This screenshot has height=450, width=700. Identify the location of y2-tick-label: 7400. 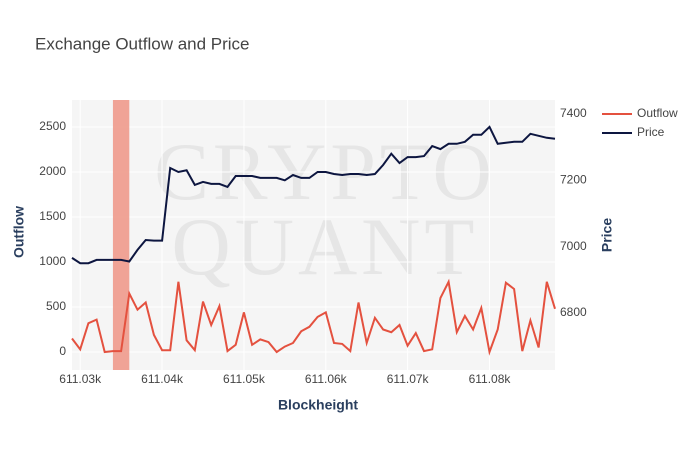
(573, 113).